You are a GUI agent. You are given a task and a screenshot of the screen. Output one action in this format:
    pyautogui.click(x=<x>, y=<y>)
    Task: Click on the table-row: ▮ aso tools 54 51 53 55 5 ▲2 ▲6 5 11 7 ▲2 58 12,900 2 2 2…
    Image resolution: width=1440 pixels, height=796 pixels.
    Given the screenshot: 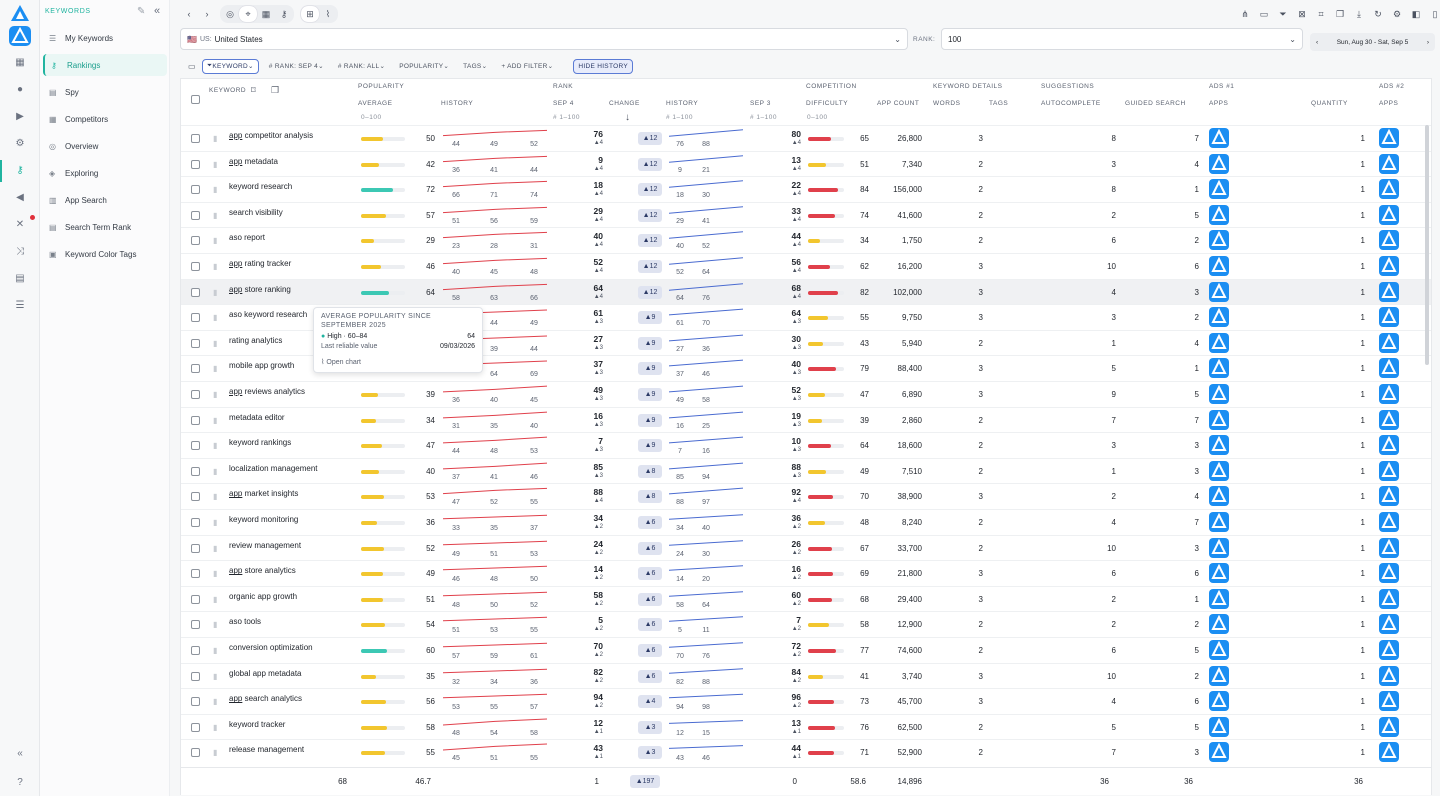 What is the action you would take?
    pyautogui.click(x=806, y=624)
    